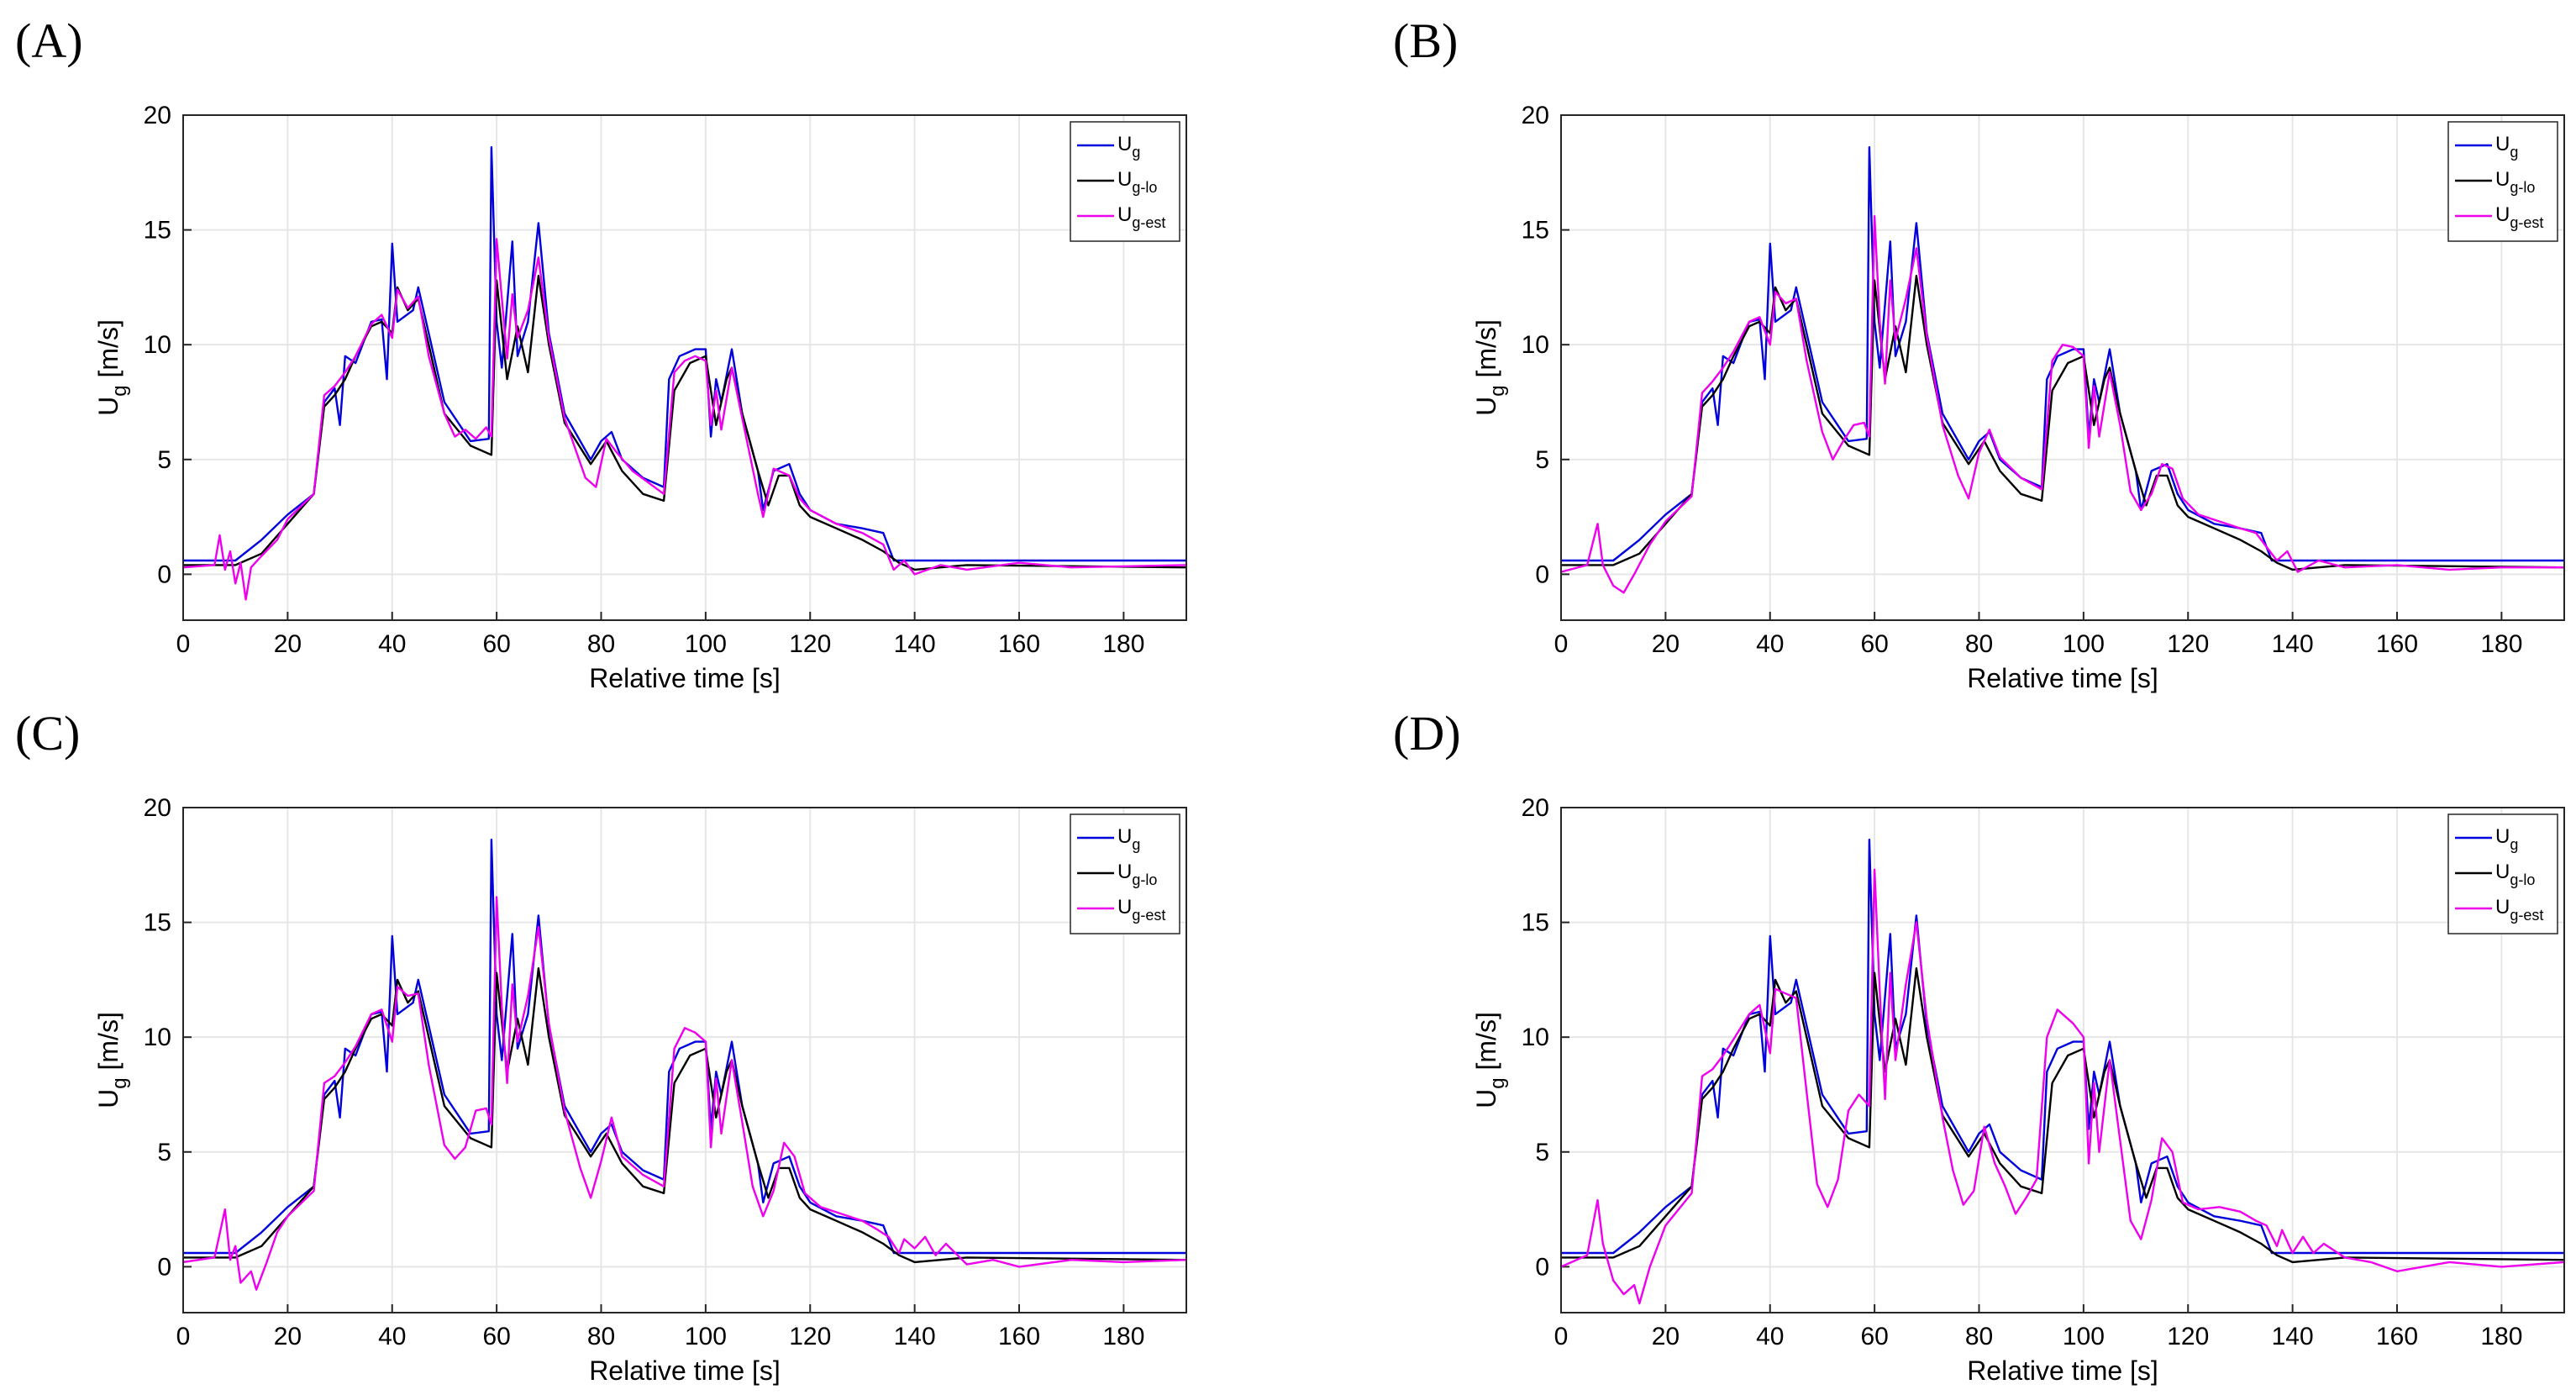  Describe the element at coordinates (684, 1115) in the screenshot. I see `series-line-g-lo` at that location.